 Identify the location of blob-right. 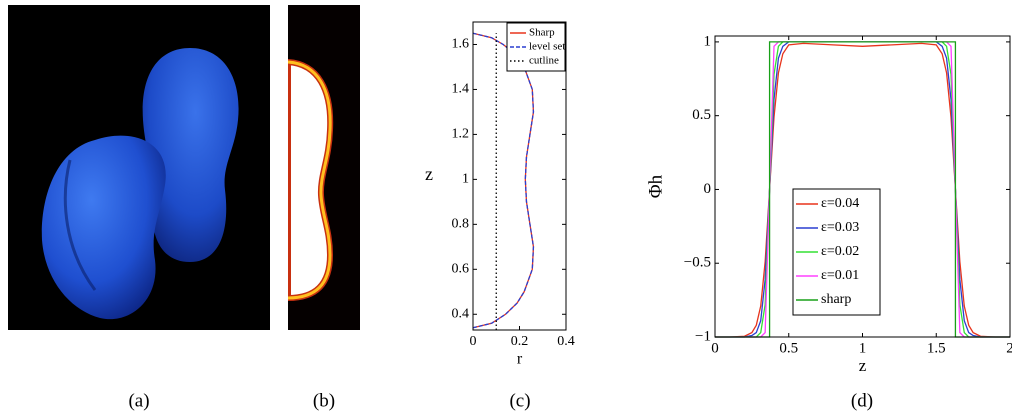
(190, 155).